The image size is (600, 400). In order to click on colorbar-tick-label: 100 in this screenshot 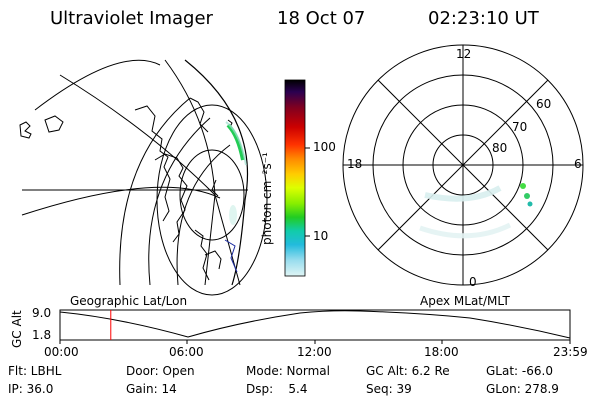, I will do `click(324, 147)`.